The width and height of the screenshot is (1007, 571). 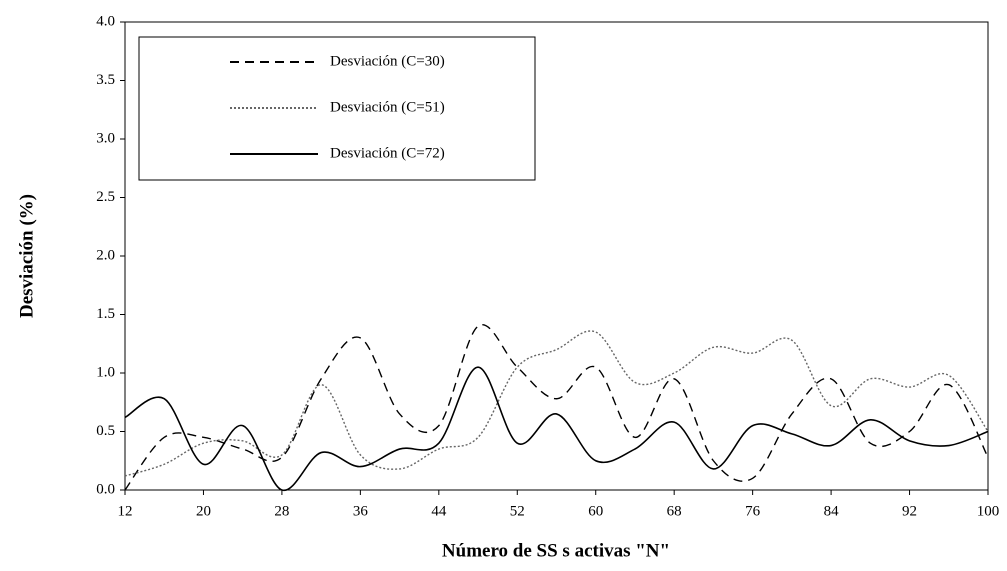 I want to click on x-tick-label: 92, so click(x=909, y=511).